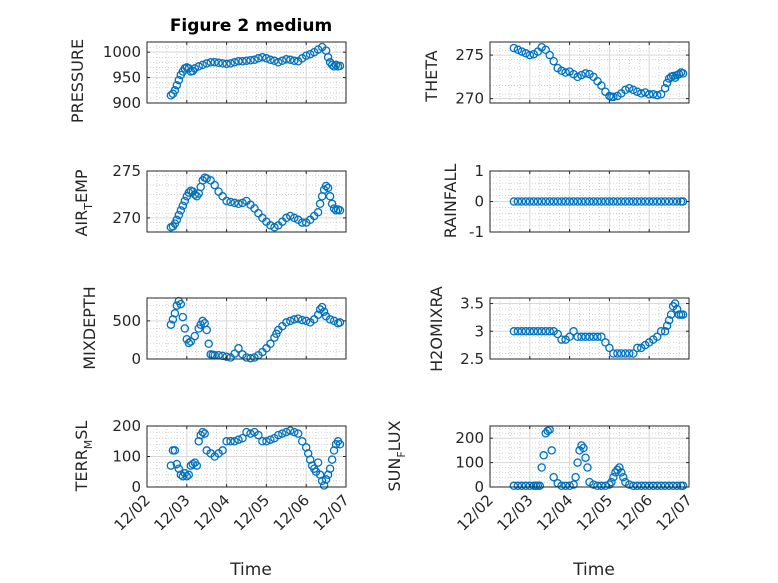 The height and width of the screenshot is (583, 778). I want to click on y-tick-label: 500, so click(126, 321).